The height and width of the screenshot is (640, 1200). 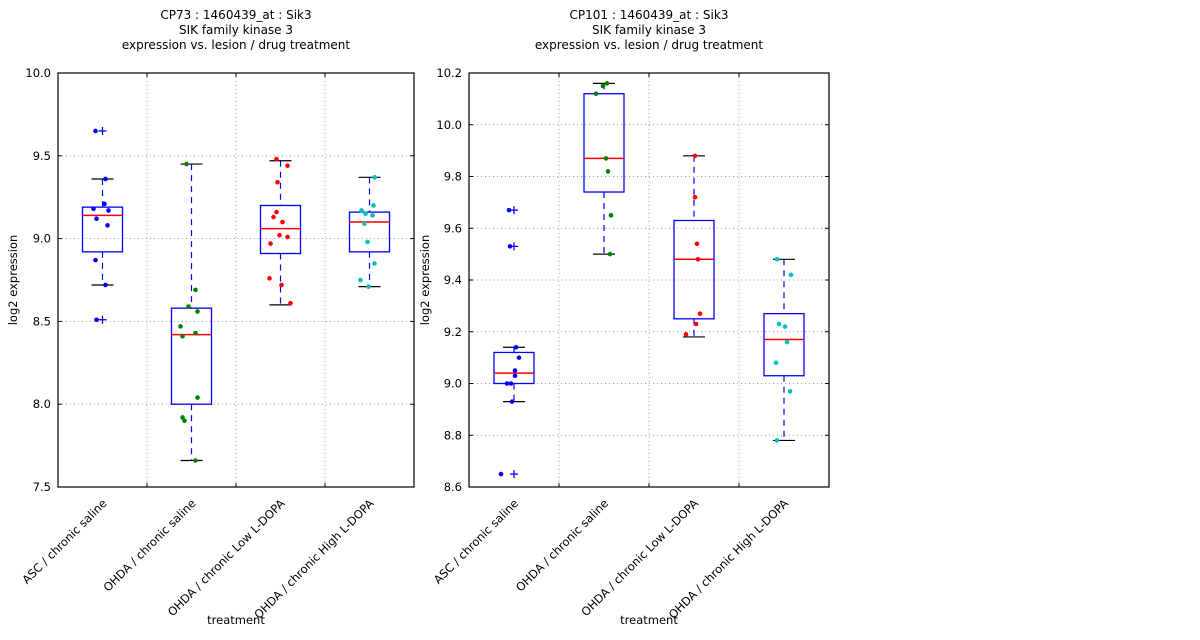 I want to click on left-plot-y-axis-label: log2 expression, so click(x=13, y=280).